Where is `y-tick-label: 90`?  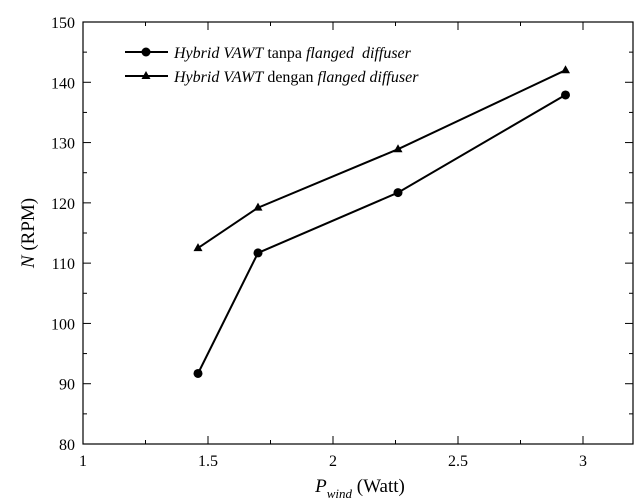 y-tick-label: 90 is located at coordinates (67, 385).